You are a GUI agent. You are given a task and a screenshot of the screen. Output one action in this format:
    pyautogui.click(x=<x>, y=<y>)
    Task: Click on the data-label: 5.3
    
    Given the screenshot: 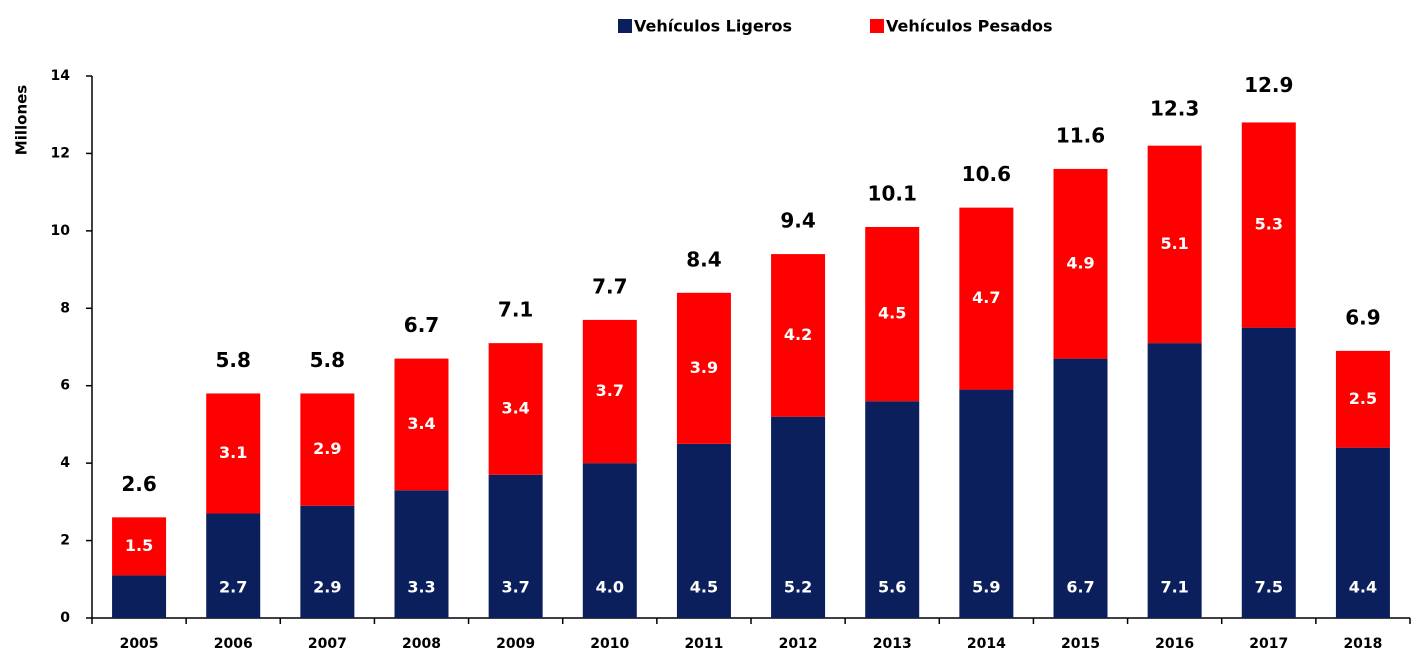 What is the action you would take?
    pyautogui.click(x=1269, y=224)
    